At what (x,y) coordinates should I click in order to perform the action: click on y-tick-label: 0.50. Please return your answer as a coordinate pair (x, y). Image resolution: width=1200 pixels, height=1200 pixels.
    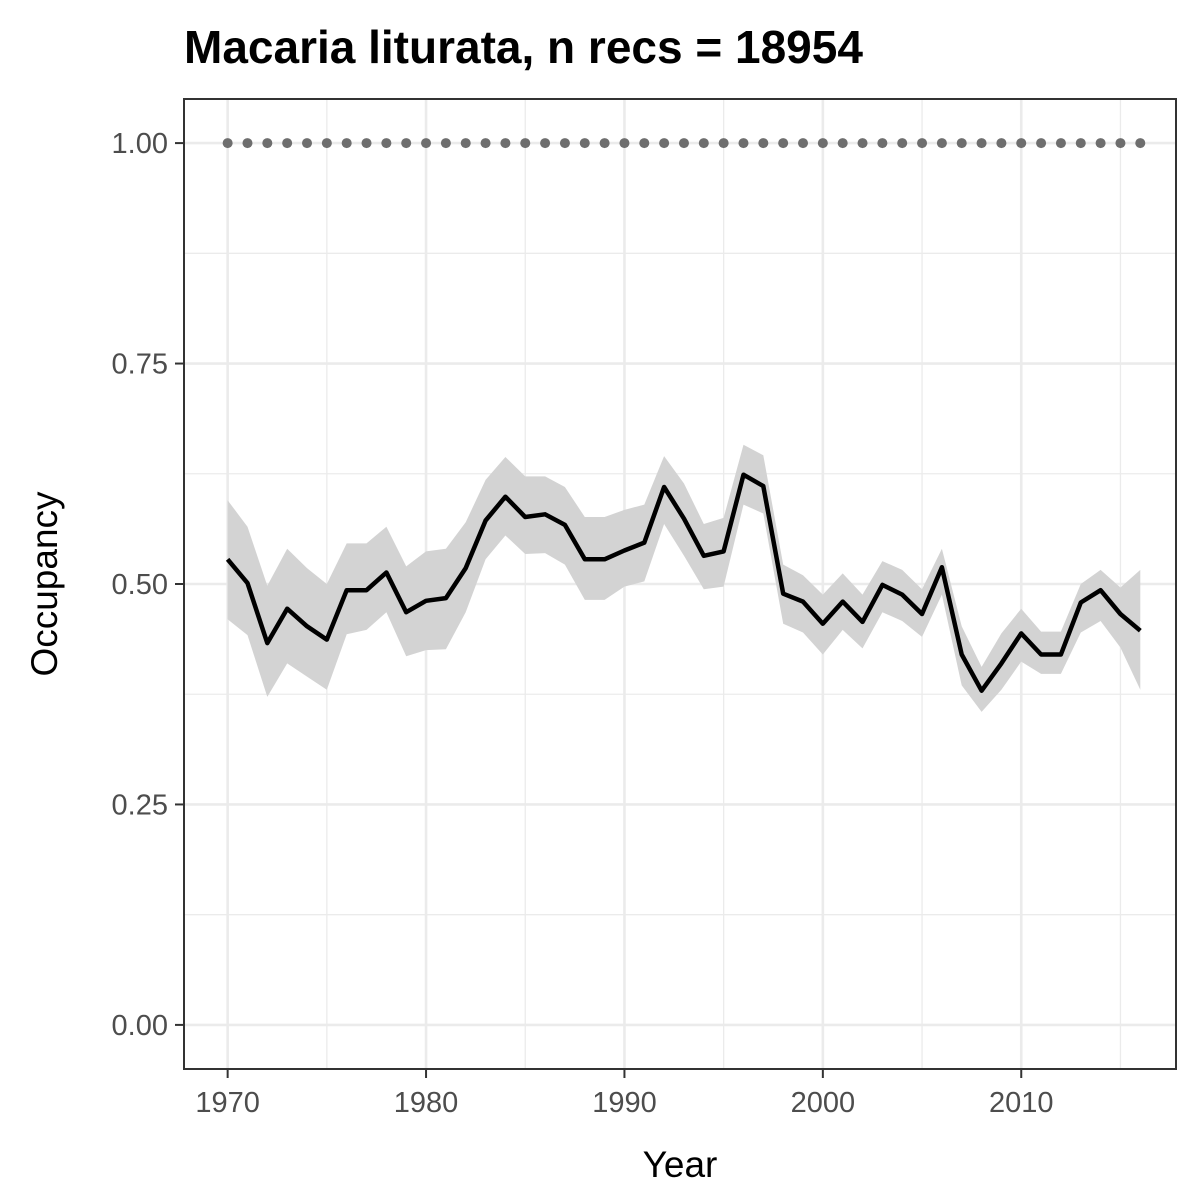
    Looking at the image, I should click on (140, 585).